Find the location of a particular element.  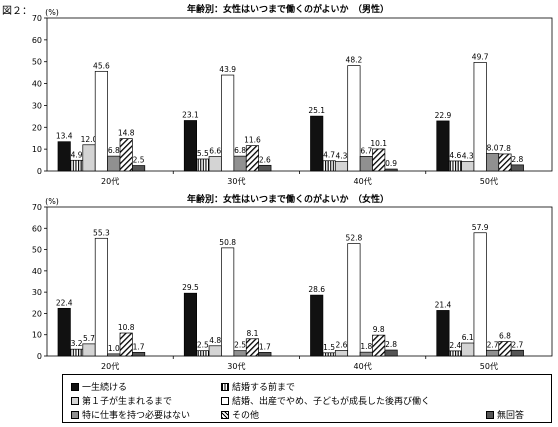

bar-value-label: 6.6 is located at coordinates (215, 151).